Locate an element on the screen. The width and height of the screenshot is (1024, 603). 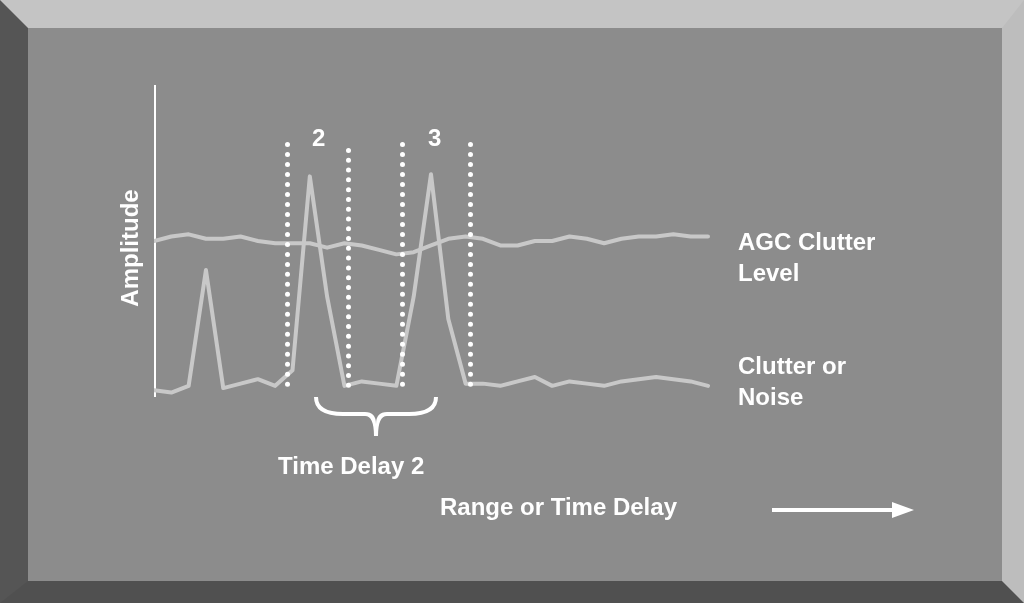
x-axis-title: Range or Time Delay is located at coordinates (558, 507).